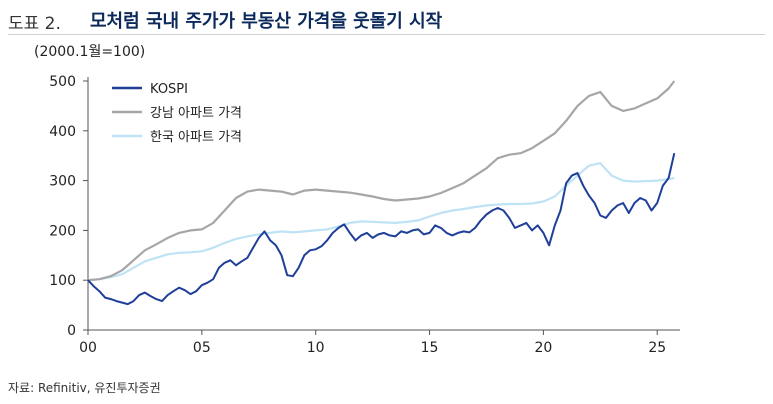 This screenshot has width=773, height=404. What do you see at coordinates (34, 24) in the screenshot?
I see `figure-number: 도표 2.` at bounding box center [34, 24].